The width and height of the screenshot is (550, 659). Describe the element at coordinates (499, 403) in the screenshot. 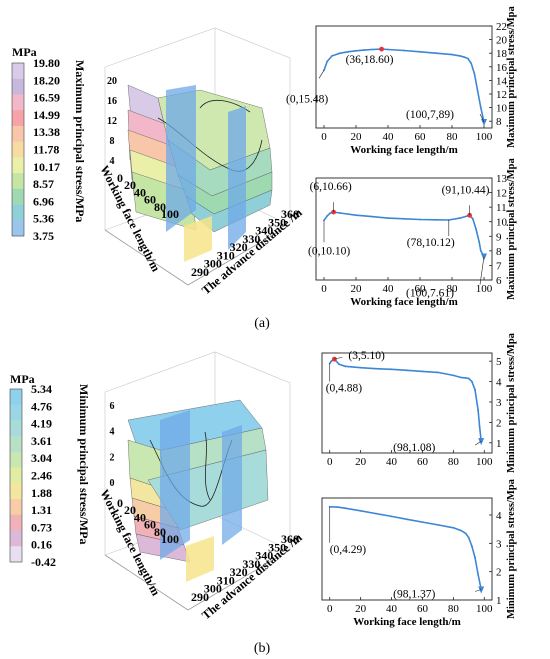

I see `chart-b-top-y-tick-label: 3` at that location.